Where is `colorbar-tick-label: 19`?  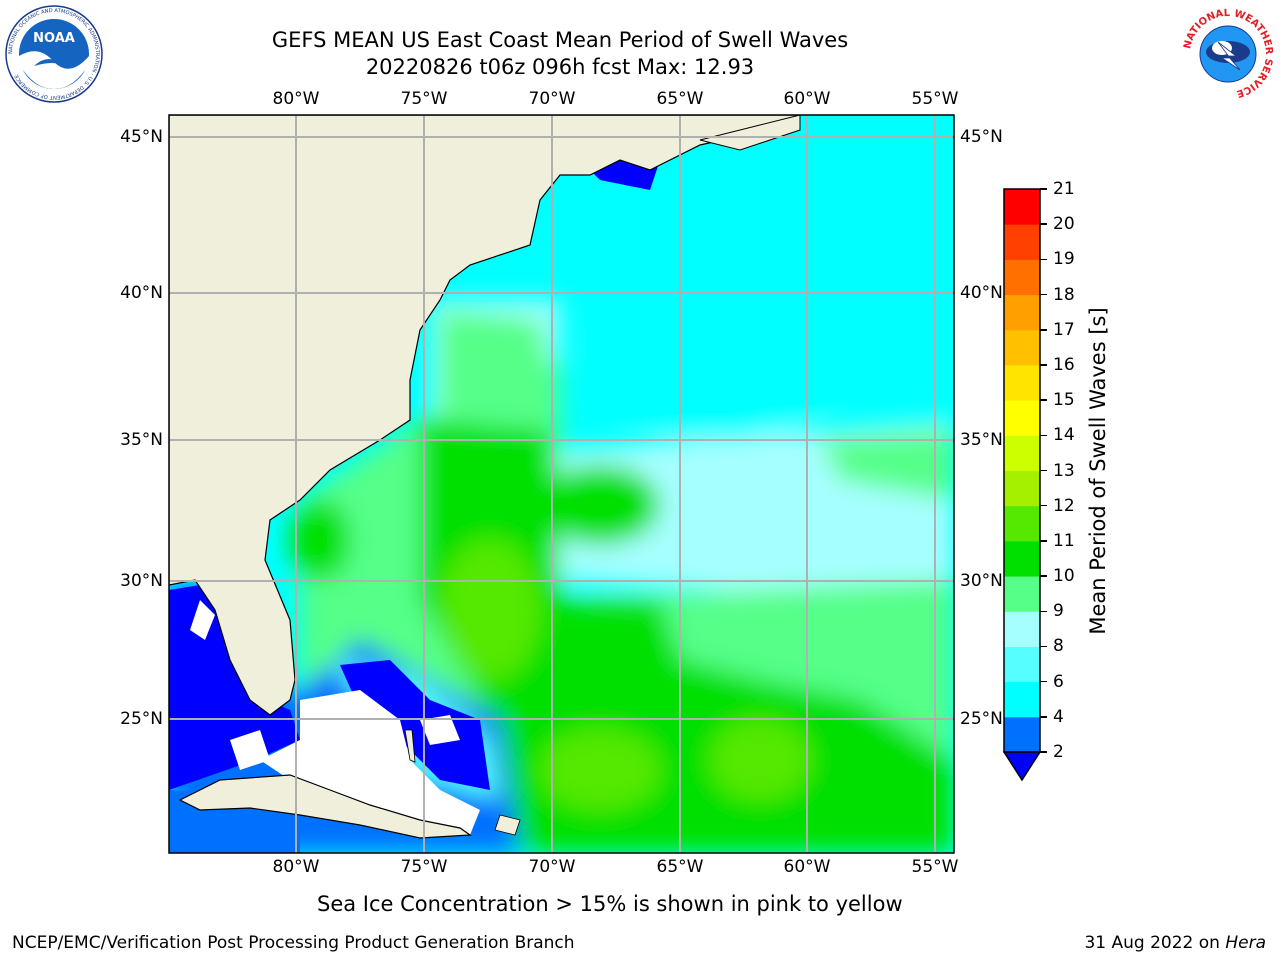
colorbar-tick-label: 19 is located at coordinates (1064, 259).